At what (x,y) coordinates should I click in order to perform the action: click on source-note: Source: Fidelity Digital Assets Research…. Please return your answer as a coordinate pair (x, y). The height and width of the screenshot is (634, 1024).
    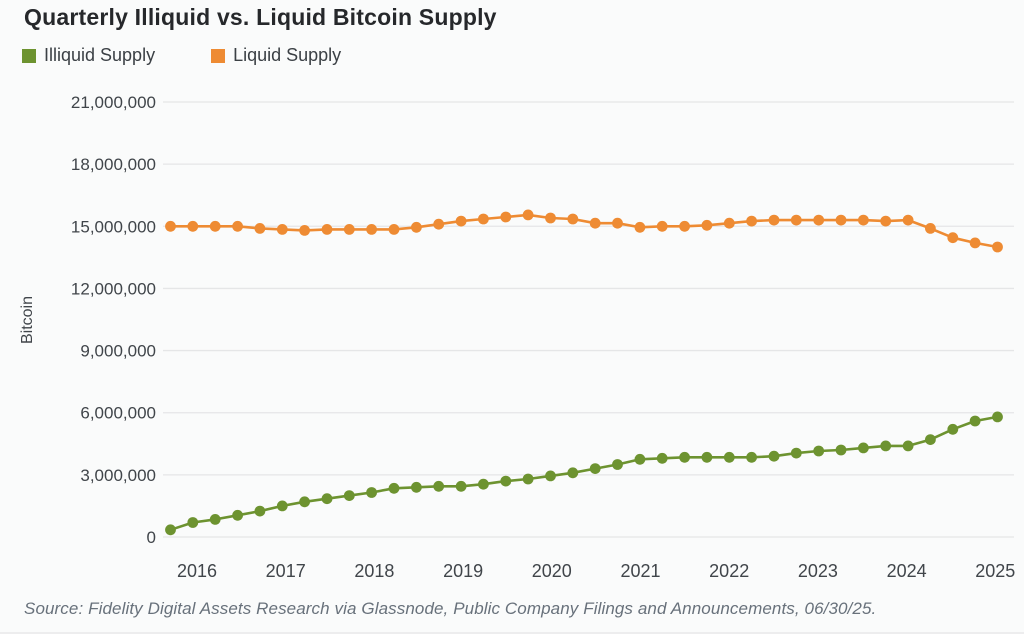
    Looking at the image, I should click on (450, 608).